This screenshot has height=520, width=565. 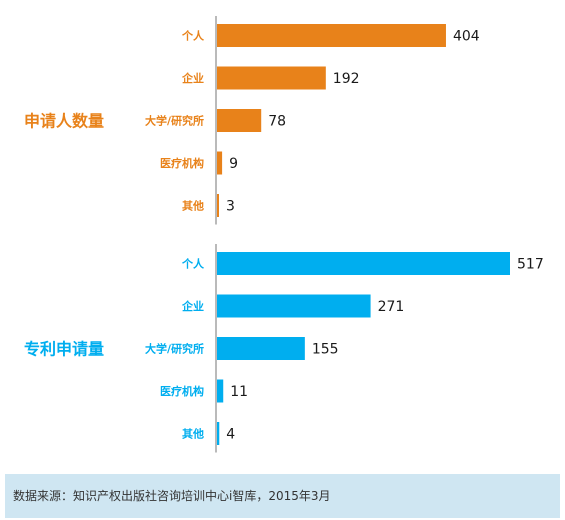 What do you see at coordinates (346, 79) in the screenshot?
I see `data-label: 192` at bounding box center [346, 79].